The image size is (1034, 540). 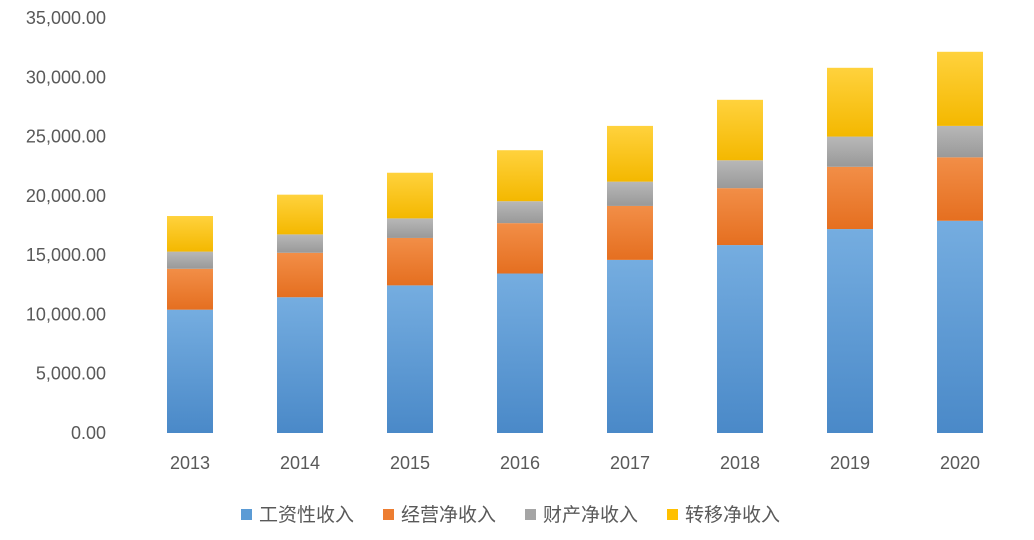 What do you see at coordinates (740, 463) in the screenshot?
I see `x-tick-label: 2018` at bounding box center [740, 463].